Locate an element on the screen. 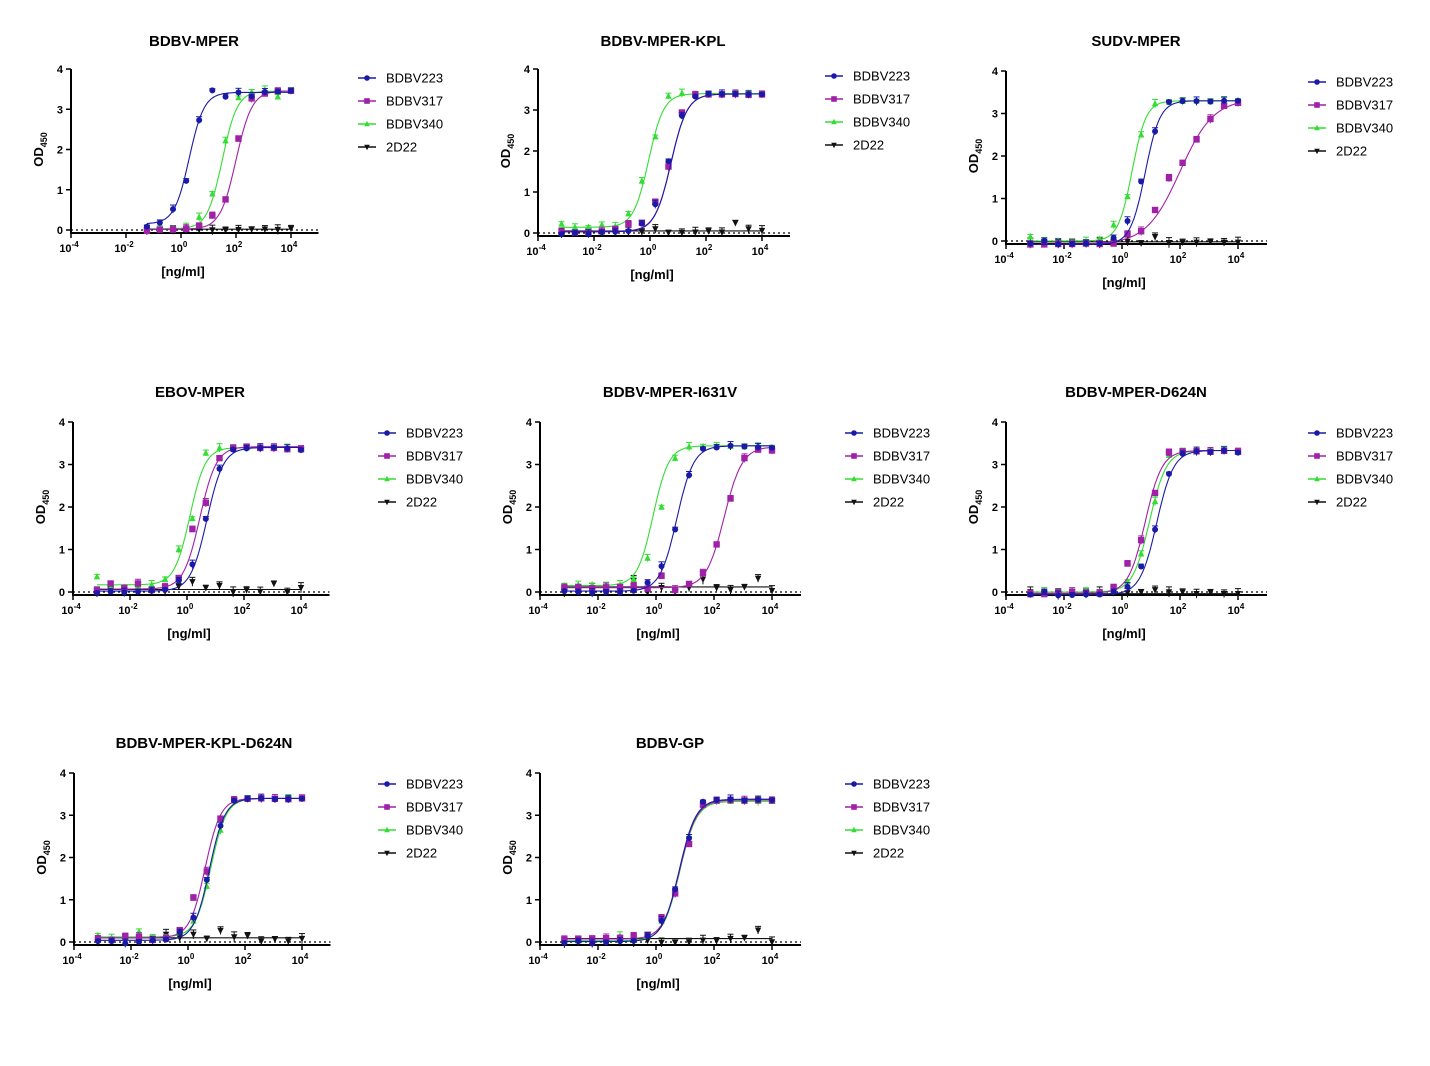 The width and height of the screenshot is (1430, 1066). legend-item: 2D22 is located at coordinates (387, 147).